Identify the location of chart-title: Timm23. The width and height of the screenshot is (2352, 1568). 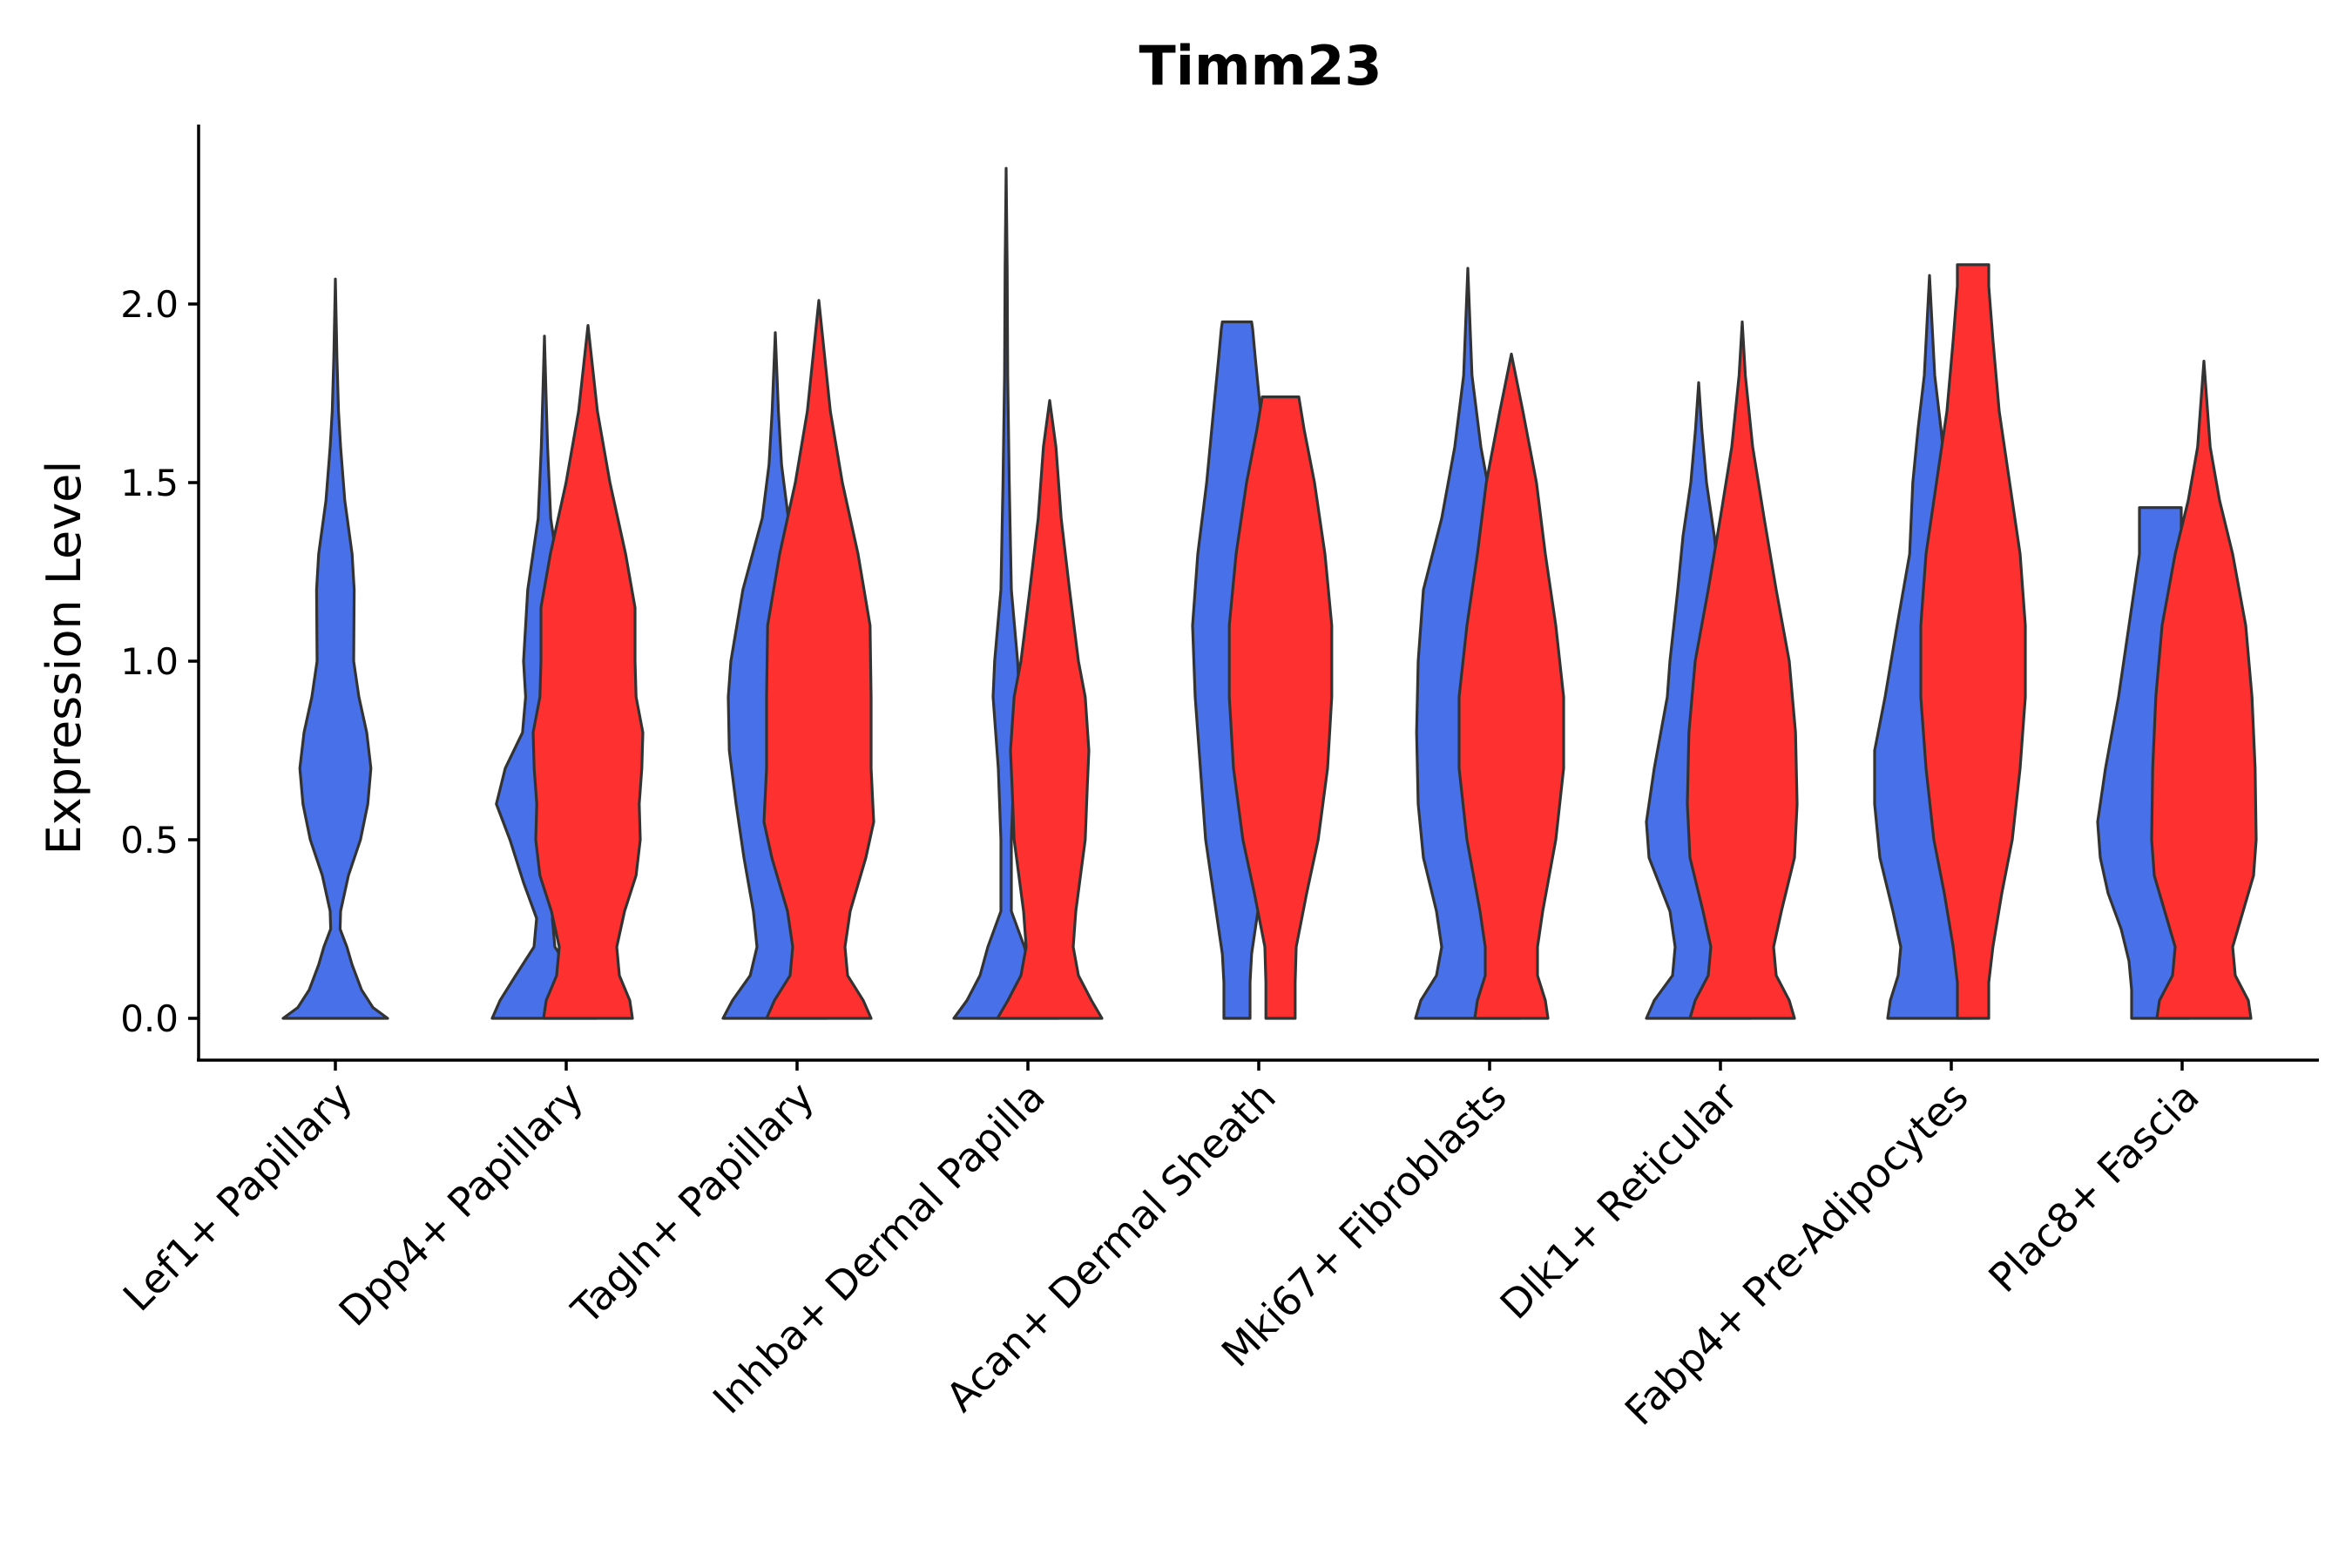
(1260, 66).